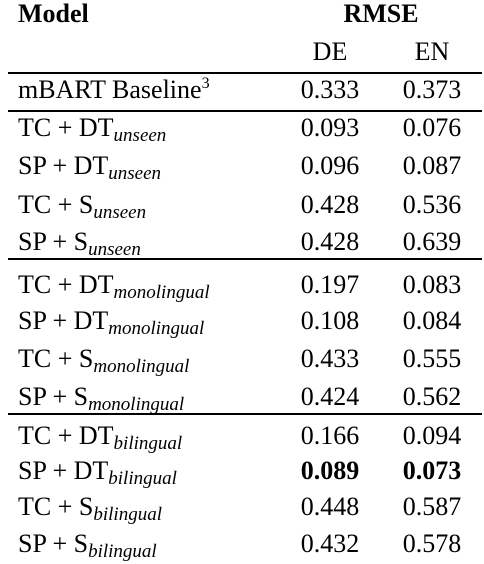 This screenshot has width=484, height=564. I want to click on column-header: EN, so click(432, 51).